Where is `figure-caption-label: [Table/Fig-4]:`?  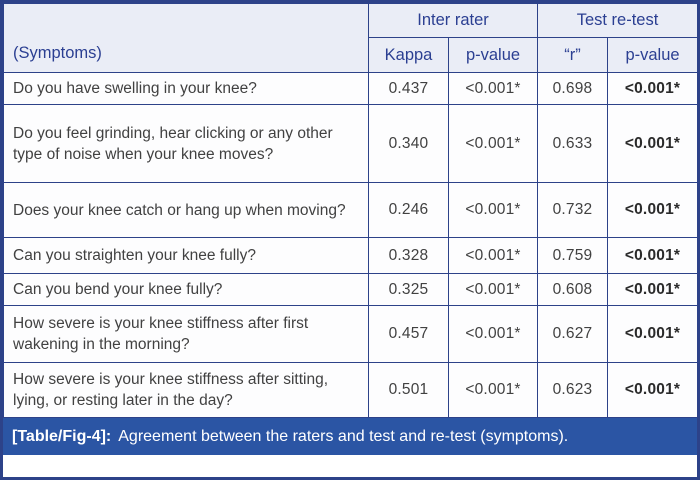 figure-caption-label: [Table/Fig-4]: is located at coordinates (62, 436).